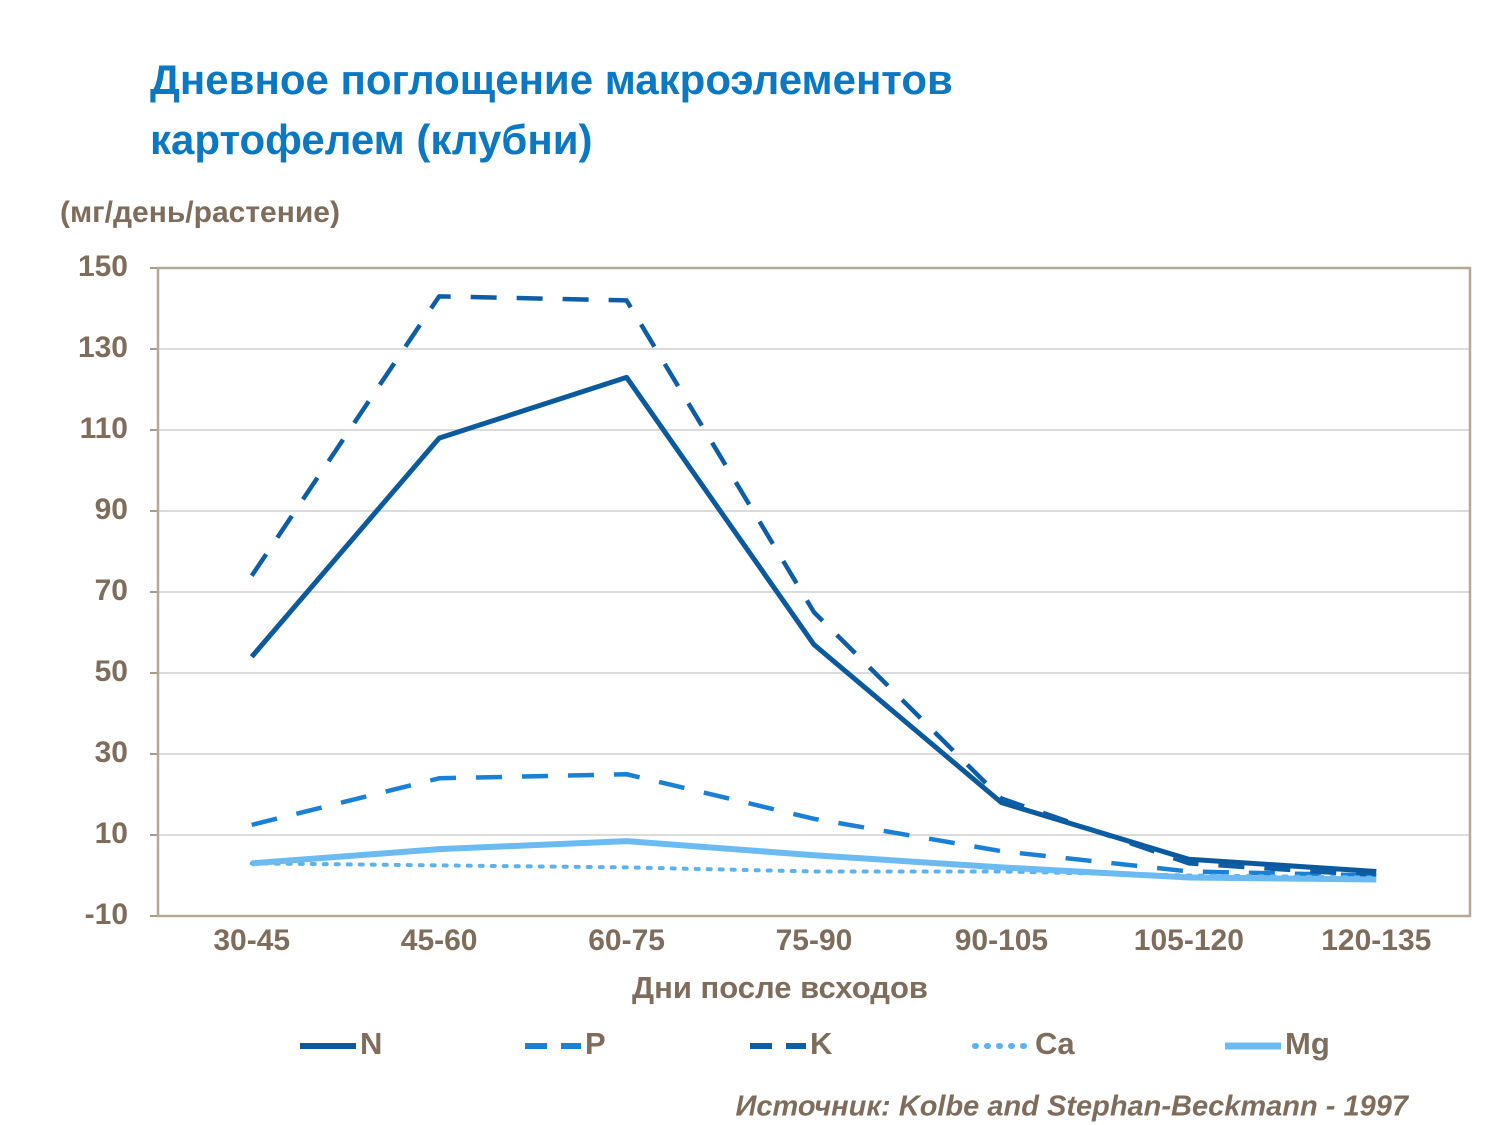 Image resolution: width=1500 pixels, height=1125 pixels. What do you see at coordinates (780, 987) in the screenshot?
I see `x-axis-label: Дни после всходов` at bounding box center [780, 987].